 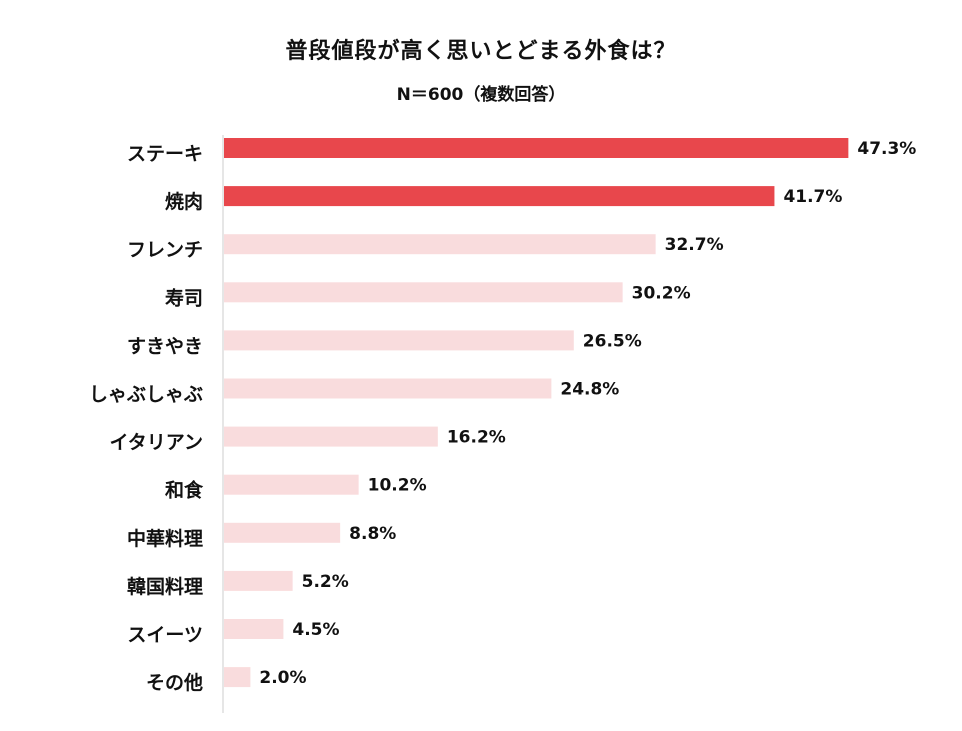 I want to click on category-label: その他, so click(x=174, y=682).